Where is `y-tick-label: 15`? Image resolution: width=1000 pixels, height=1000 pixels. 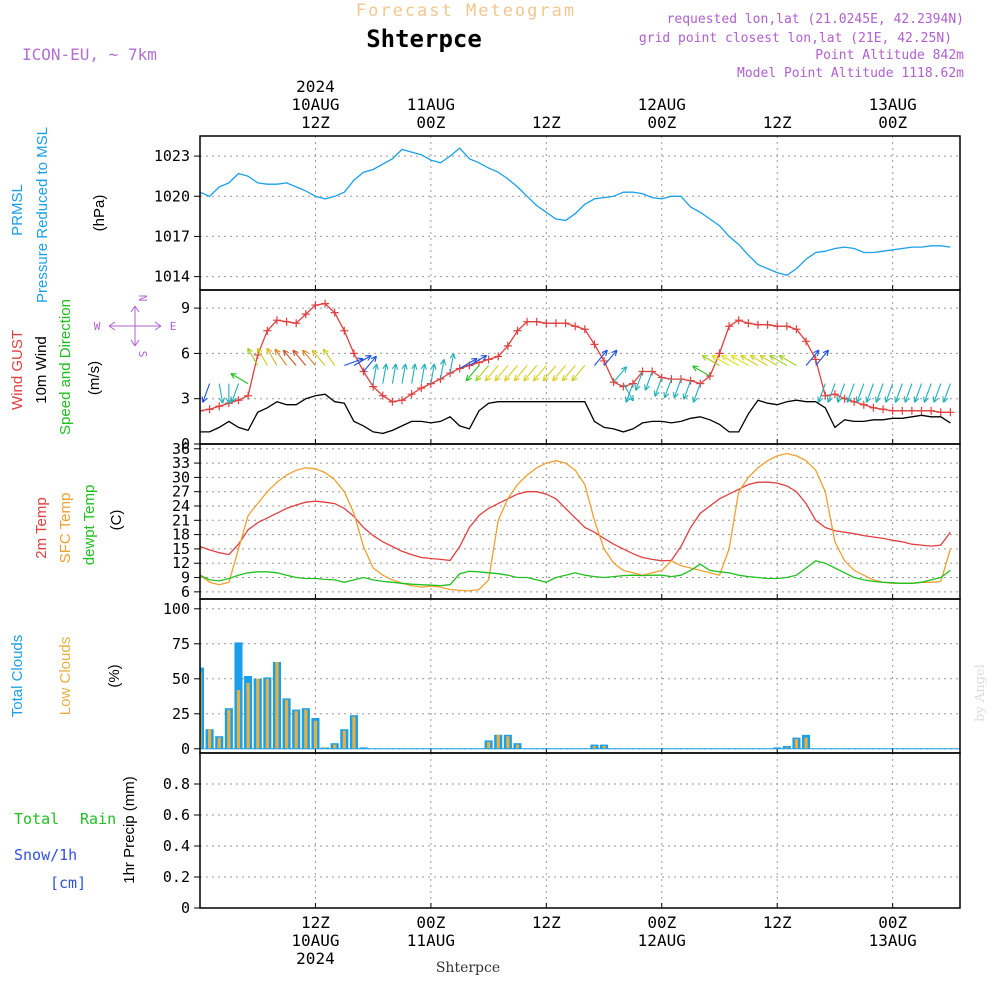
y-tick-label: 15 is located at coordinates (181, 549).